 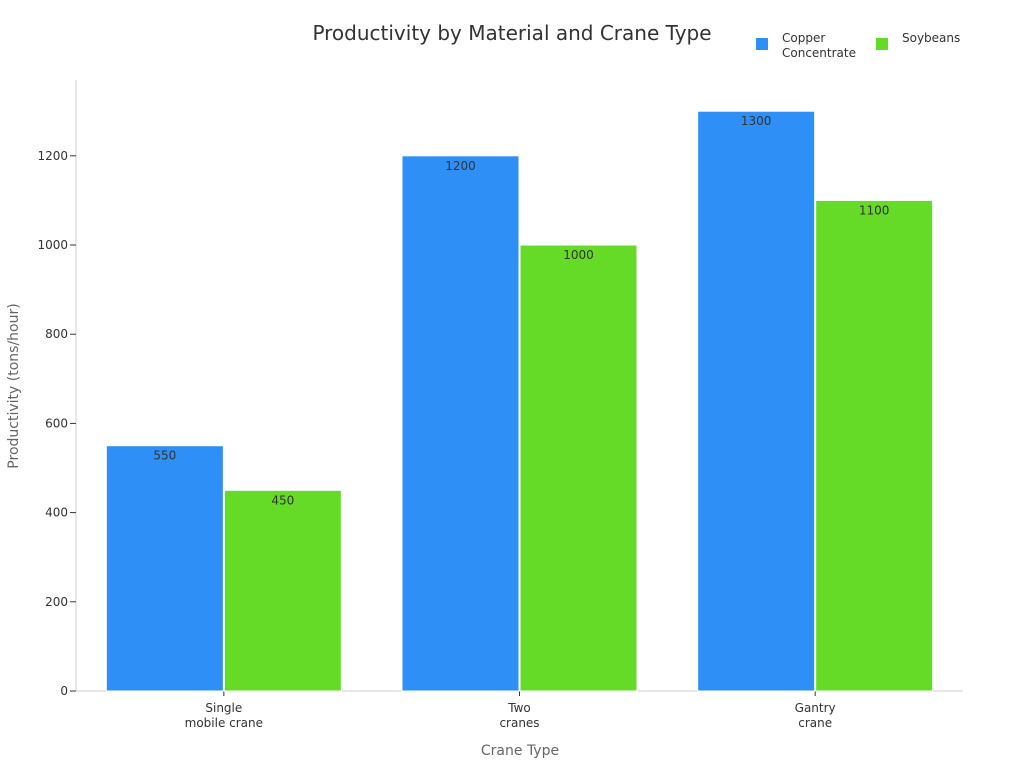 I want to click on x-axis-label: Crane Type, so click(x=520, y=751).